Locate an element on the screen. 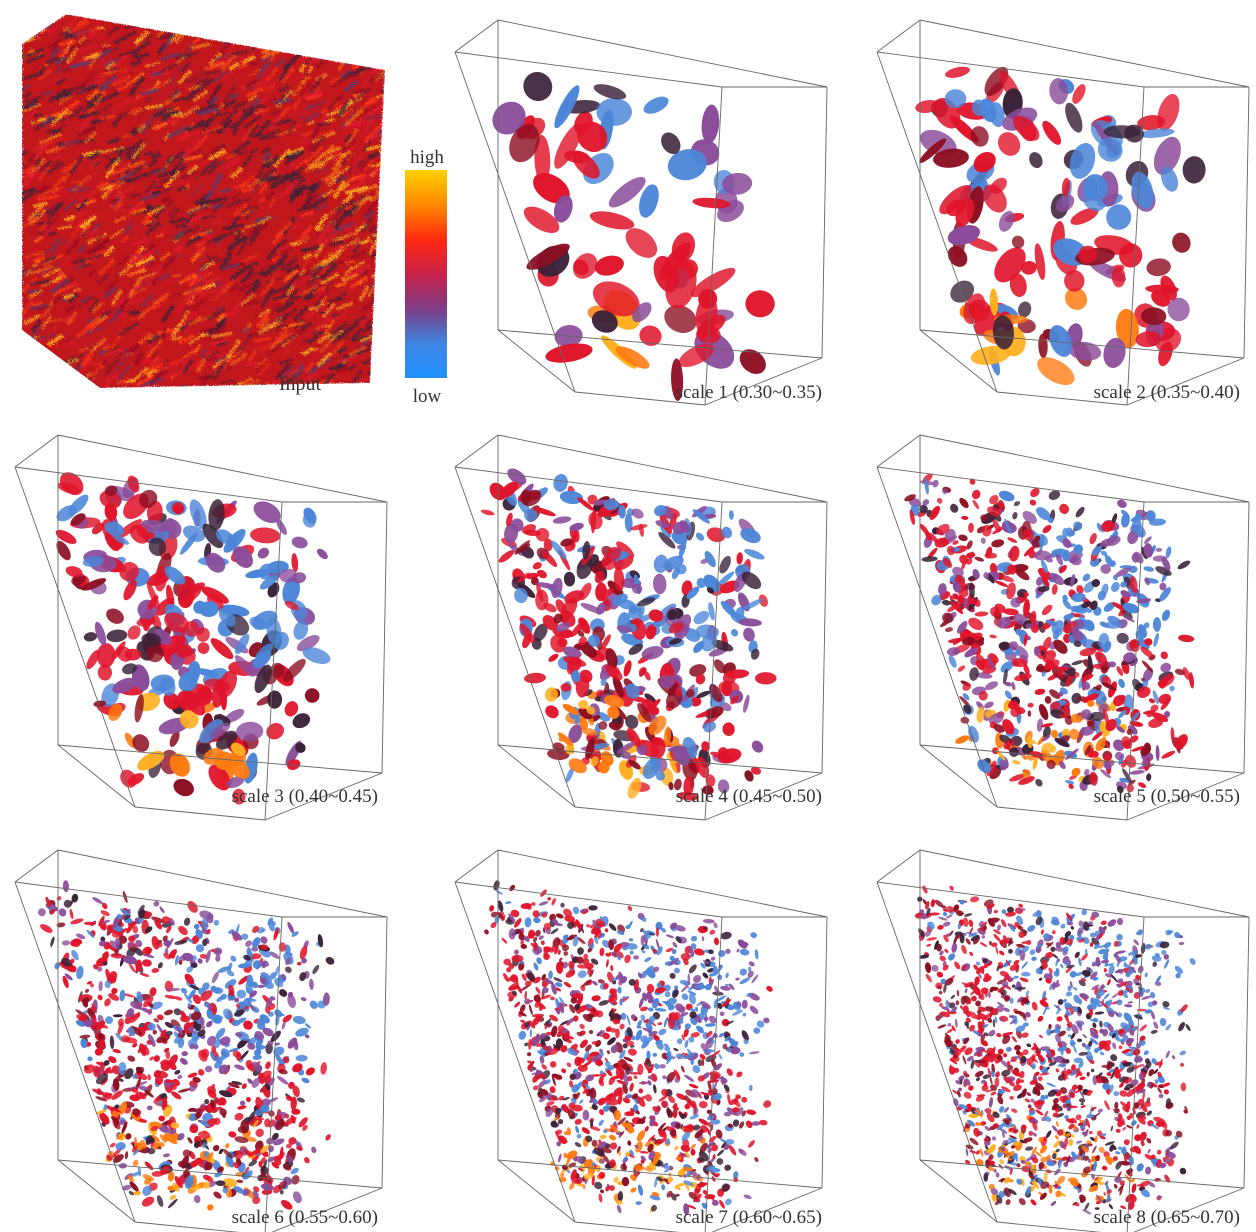 This screenshot has width=1256, height=1232. panel-scale-5: scale 5 (0.50~0.55) is located at coordinates (1063, 627).